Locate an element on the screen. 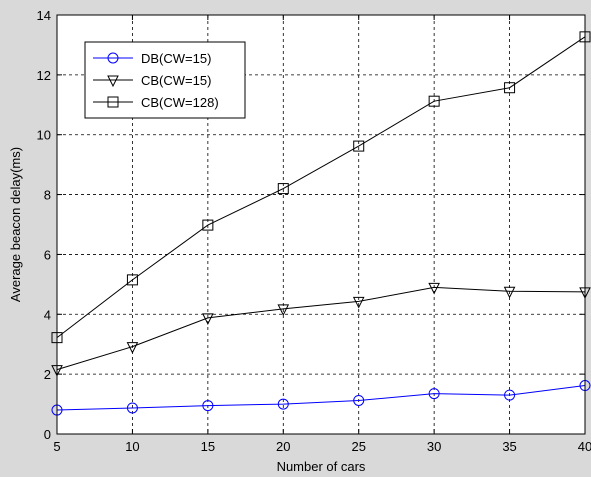 The width and height of the screenshot is (591, 477). legend-entry: CB(CW=15) is located at coordinates (152, 80).